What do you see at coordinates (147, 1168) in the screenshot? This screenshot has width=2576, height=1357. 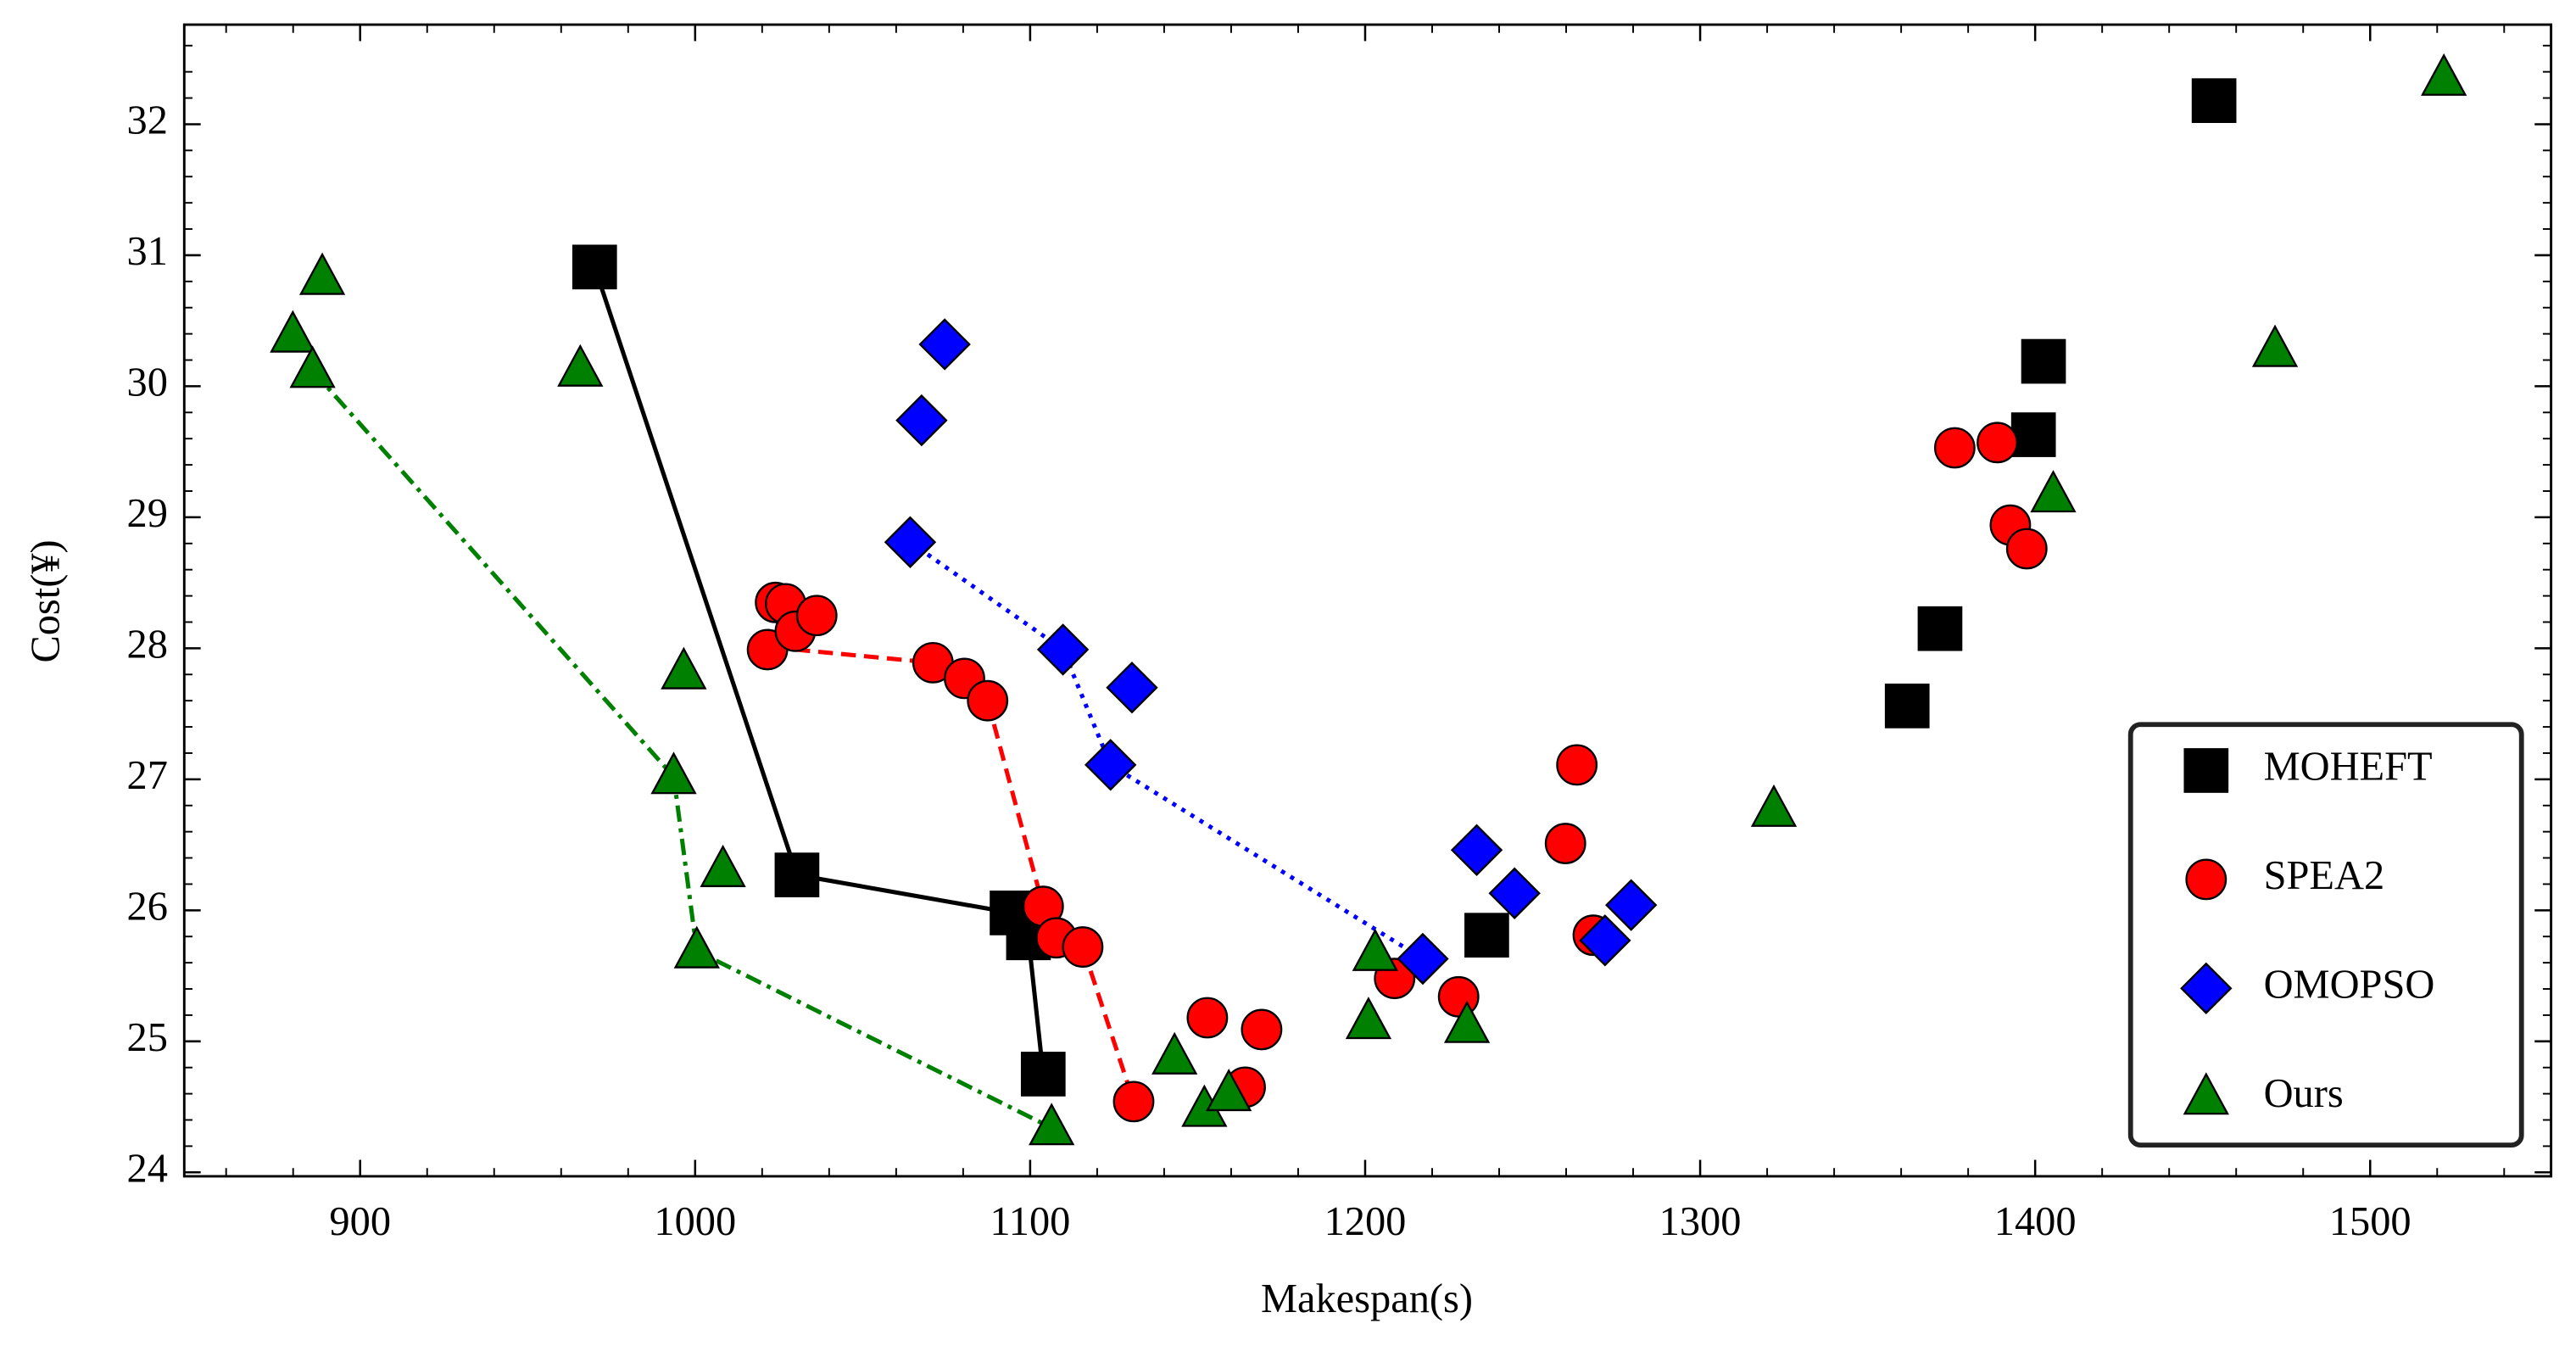 I see `y-tick-label: 24` at bounding box center [147, 1168].